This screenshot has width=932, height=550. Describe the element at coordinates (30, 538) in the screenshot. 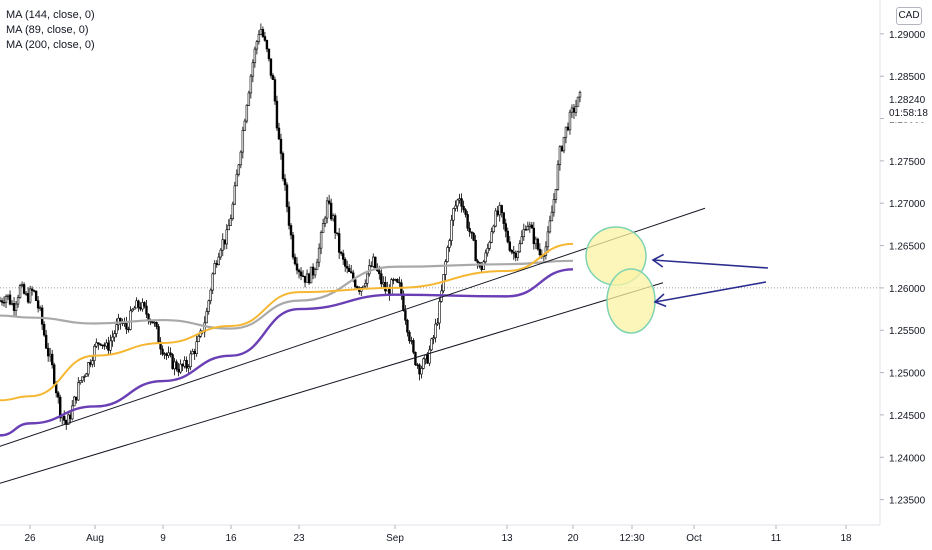

I see `x-tick-label: 26` at that location.